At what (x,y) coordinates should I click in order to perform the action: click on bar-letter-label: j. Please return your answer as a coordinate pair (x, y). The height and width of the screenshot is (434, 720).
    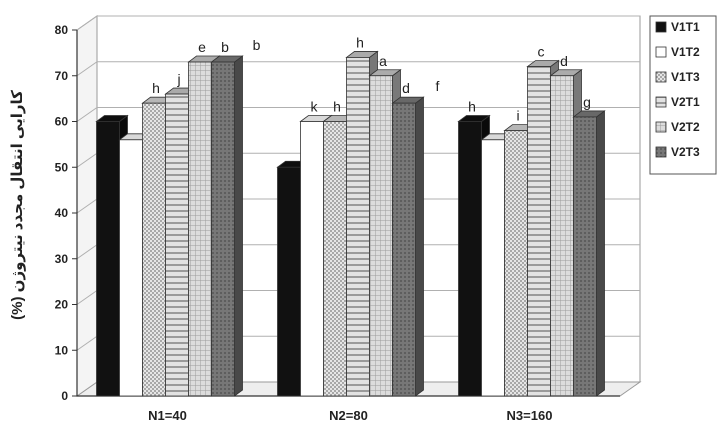
    Looking at the image, I should click on (178, 79).